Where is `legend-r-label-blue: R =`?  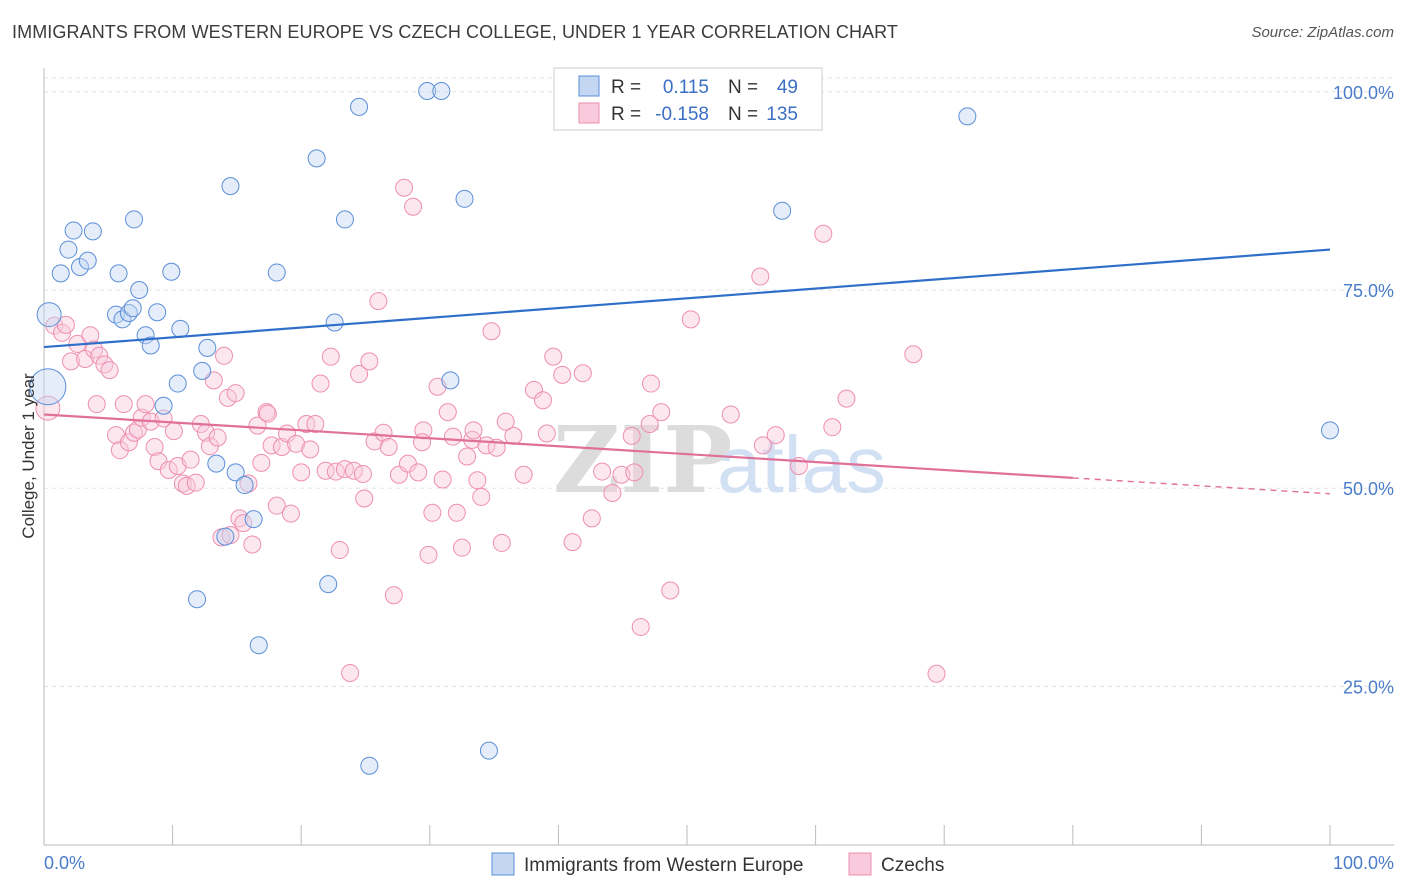 legend-r-label-blue: R = is located at coordinates (626, 87).